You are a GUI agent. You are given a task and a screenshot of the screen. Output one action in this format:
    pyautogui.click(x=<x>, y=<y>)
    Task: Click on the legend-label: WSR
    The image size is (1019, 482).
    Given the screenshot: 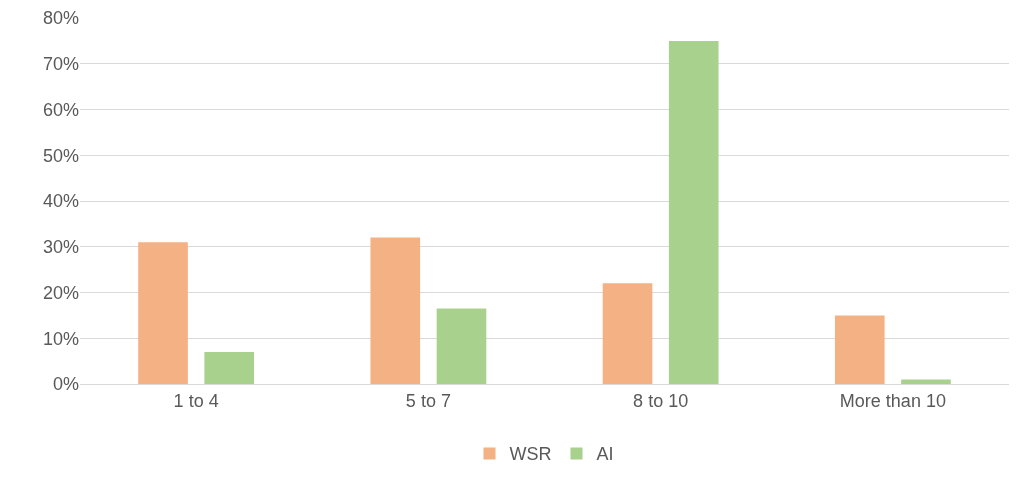 What is the action you would take?
    pyautogui.click(x=530, y=454)
    